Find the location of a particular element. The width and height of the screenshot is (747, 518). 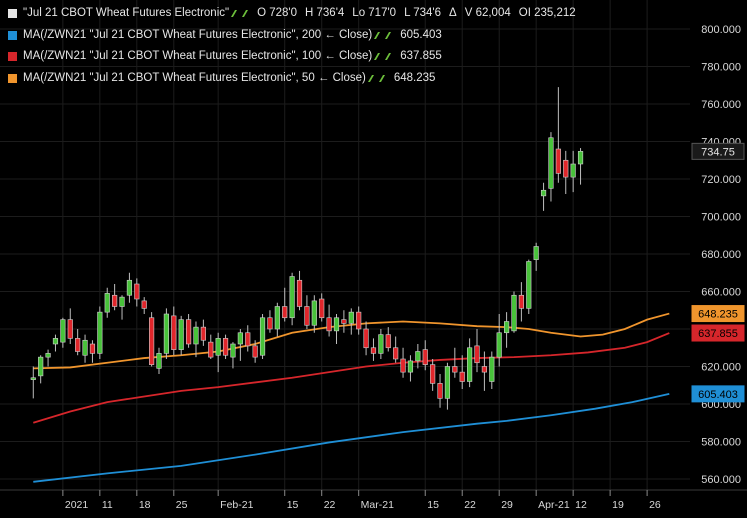

x-tick-label: 22 is located at coordinates (330, 505).